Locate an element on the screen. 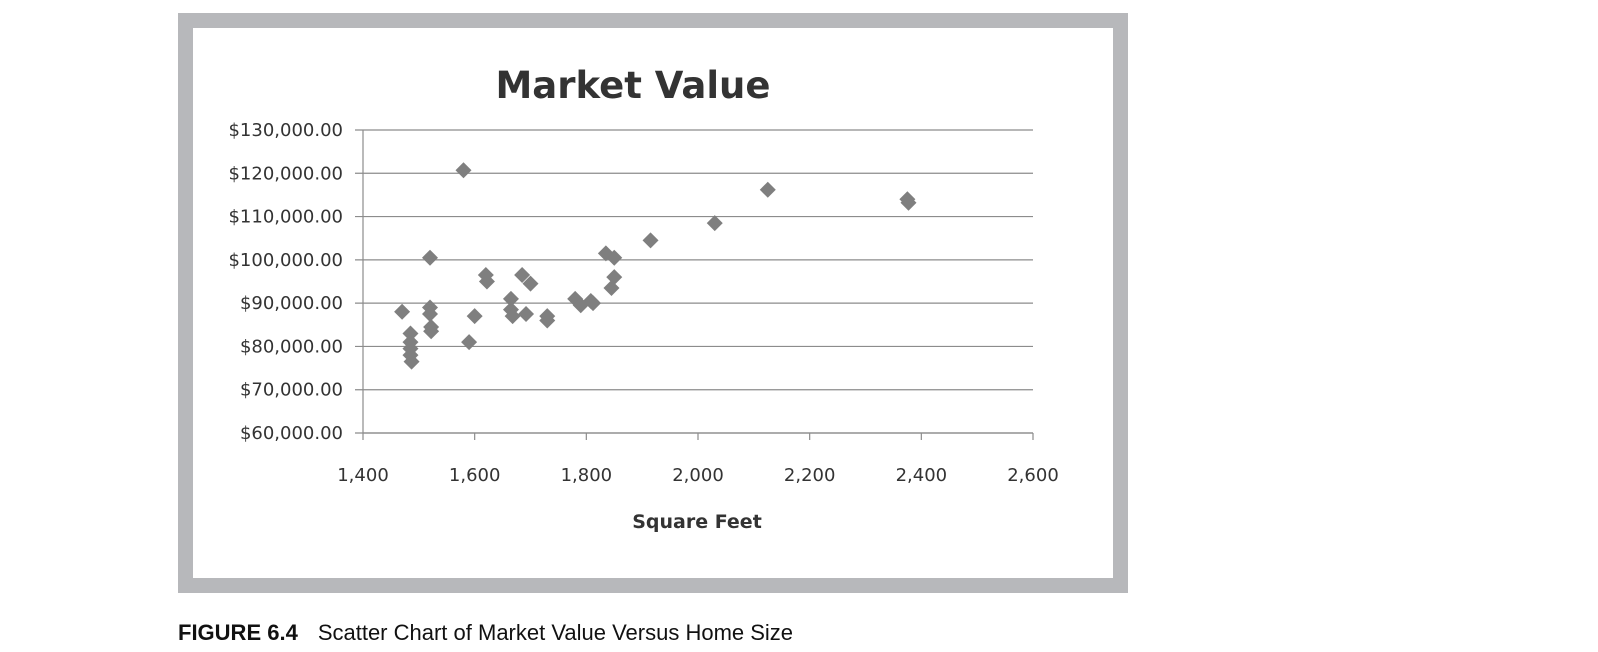 This screenshot has width=1598, height=652. x-tick-label: 2,000 is located at coordinates (698, 475).